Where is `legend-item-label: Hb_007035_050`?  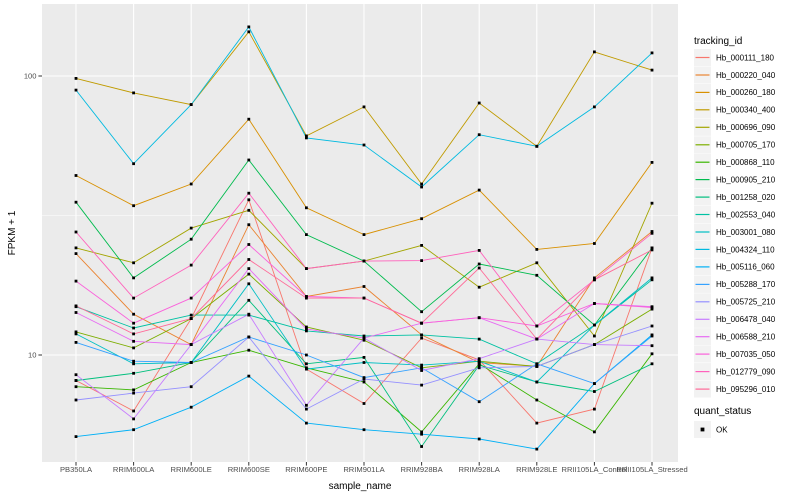 legend-item-label: Hb_007035_050 is located at coordinates (746, 354).